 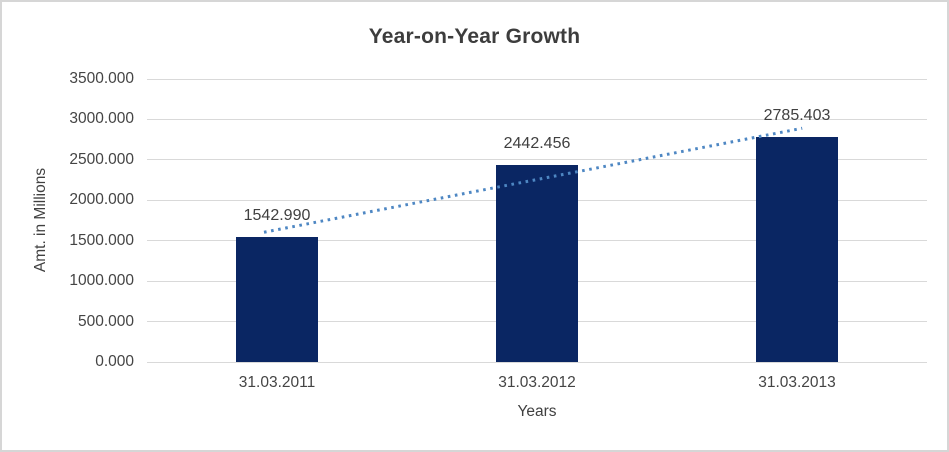 What do you see at coordinates (101, 200) in the screenshot?
I see `y-tick-label: 2000.000` at bounding box center [101, 200].